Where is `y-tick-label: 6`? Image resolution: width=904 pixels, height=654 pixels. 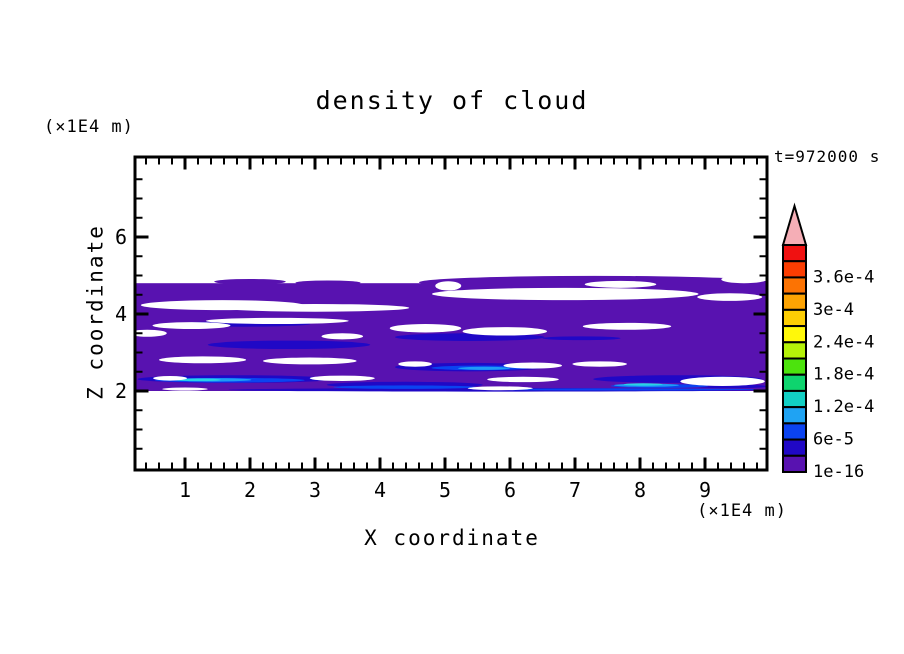 y-tick-label: 6 is located at coordinates (121, 237).